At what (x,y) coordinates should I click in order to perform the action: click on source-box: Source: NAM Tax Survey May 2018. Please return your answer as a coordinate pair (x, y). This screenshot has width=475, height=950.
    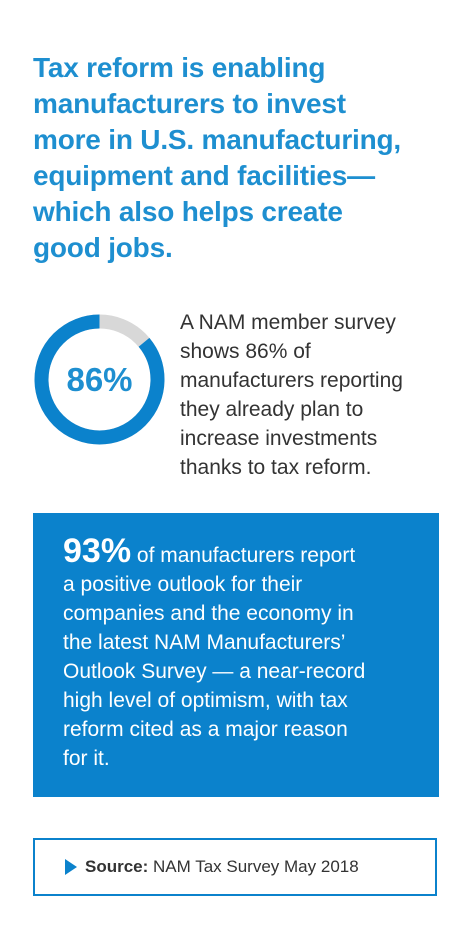
    Looking at the image, I should click on (235, 867).